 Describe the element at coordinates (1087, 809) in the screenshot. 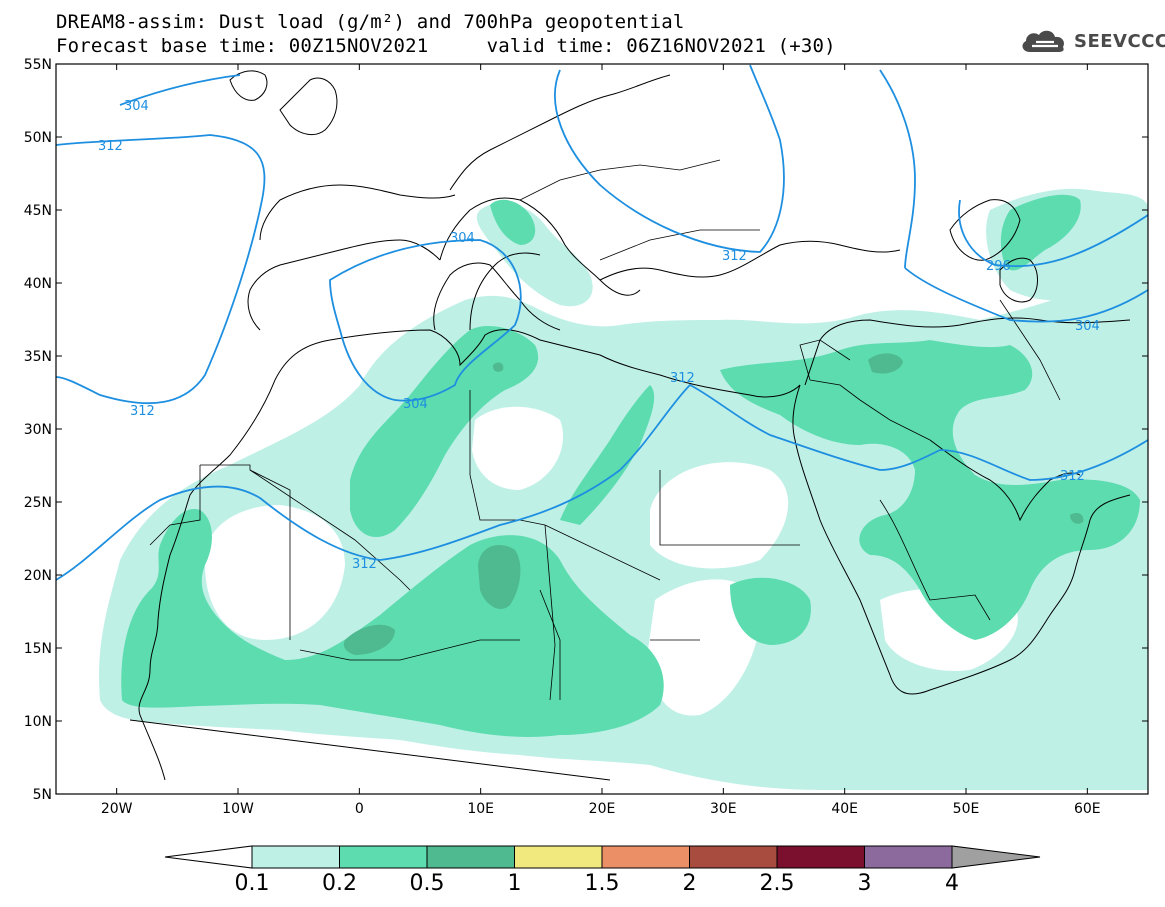

I see `lon-tick-label: 60E` at that location.